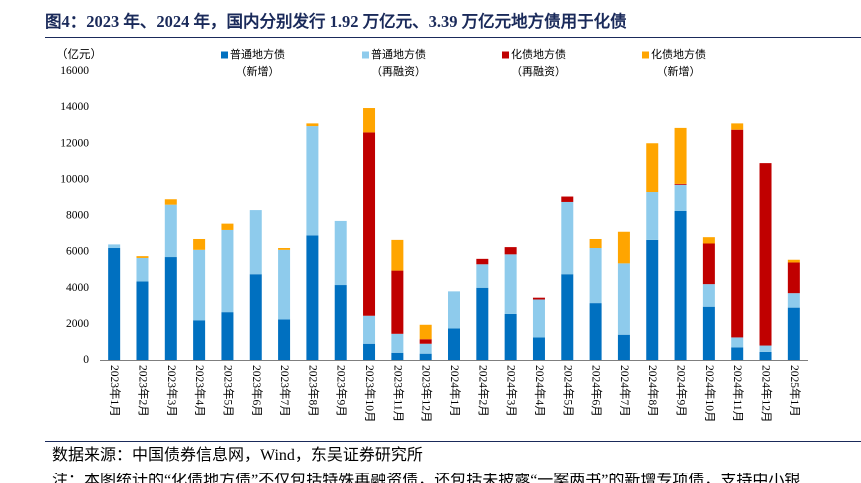 The height and width of the screenshot is (483, 861). I want to click on x-tick-label-13: 2024年1月, so click(455, 391).